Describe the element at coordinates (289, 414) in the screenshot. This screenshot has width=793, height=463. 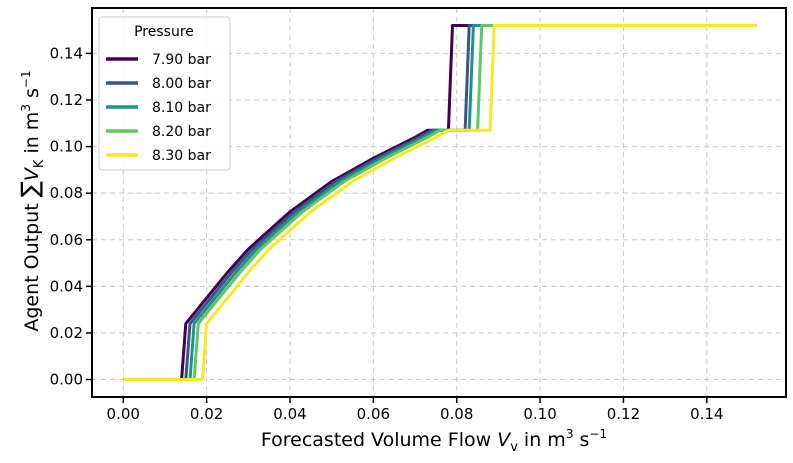
I see `x-tick-label: 0.04` at that location.